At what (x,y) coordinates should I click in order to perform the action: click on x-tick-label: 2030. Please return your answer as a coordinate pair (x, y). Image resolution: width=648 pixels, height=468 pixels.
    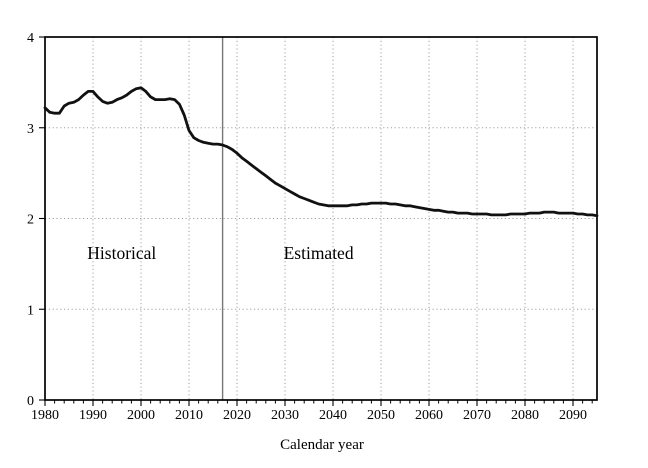
    Looking at the image, I should click on (285, 415).